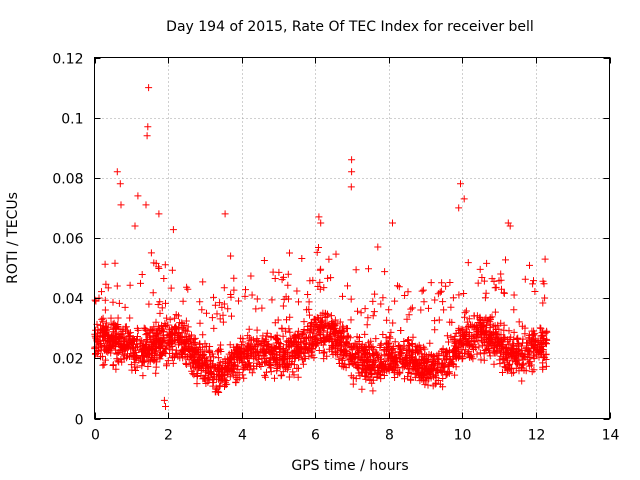 The image size is (640, 480). What do you see at coordinates (315, 436) in the screenshot?
I see `x-tick-label: 6` at bounding box center [315, 436].